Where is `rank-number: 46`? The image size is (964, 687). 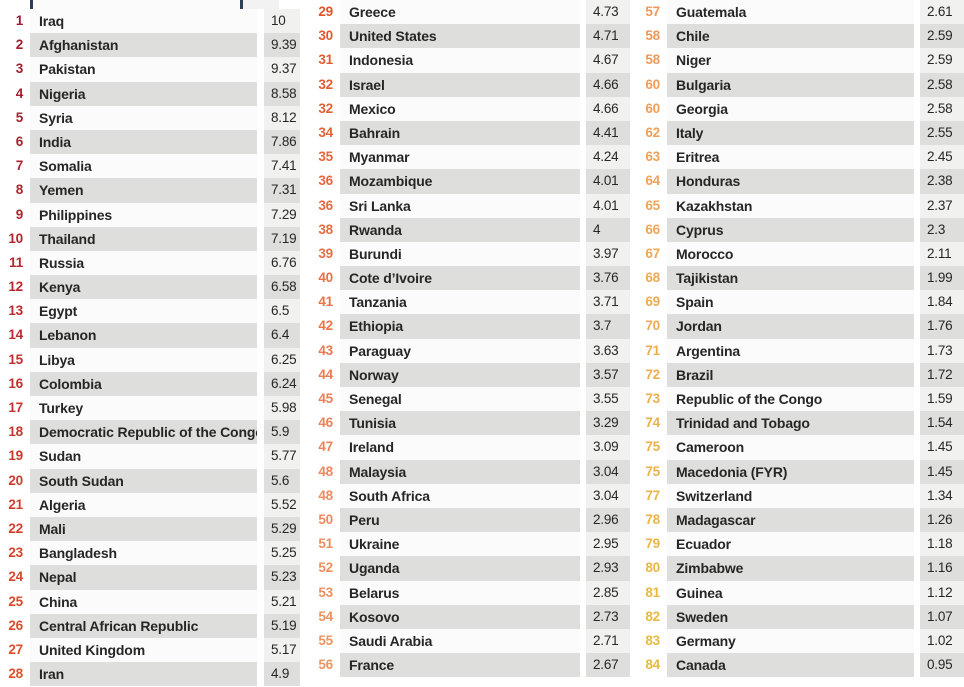 rank-number: 46 is located at coordinates (325, 423).